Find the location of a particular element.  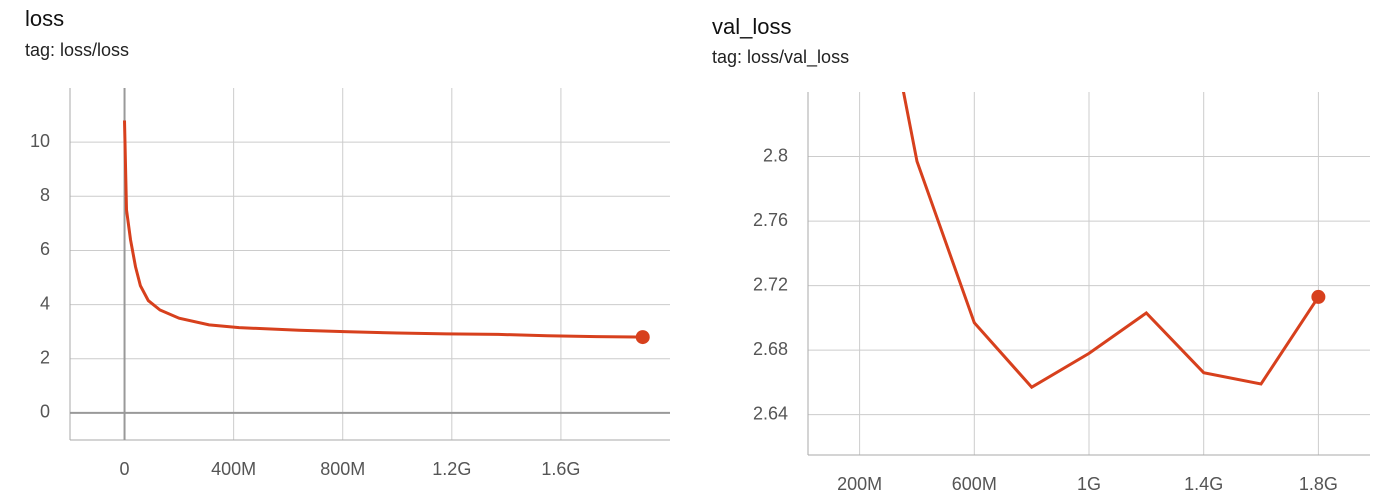

y-tick-label: 2.72 is located at coordinates (770, 284).